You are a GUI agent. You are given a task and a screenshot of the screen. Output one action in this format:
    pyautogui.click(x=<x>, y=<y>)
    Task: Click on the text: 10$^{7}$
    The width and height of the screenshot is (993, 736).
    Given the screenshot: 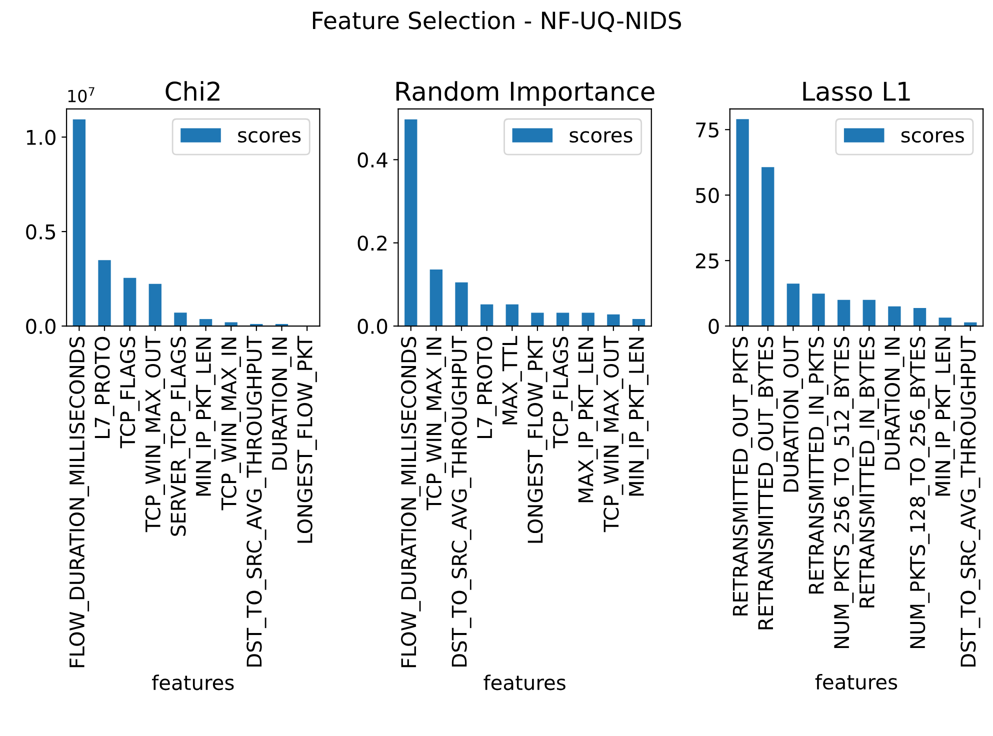 What is the action you would take?
    pyautogui.click(x=81, y=94)
    